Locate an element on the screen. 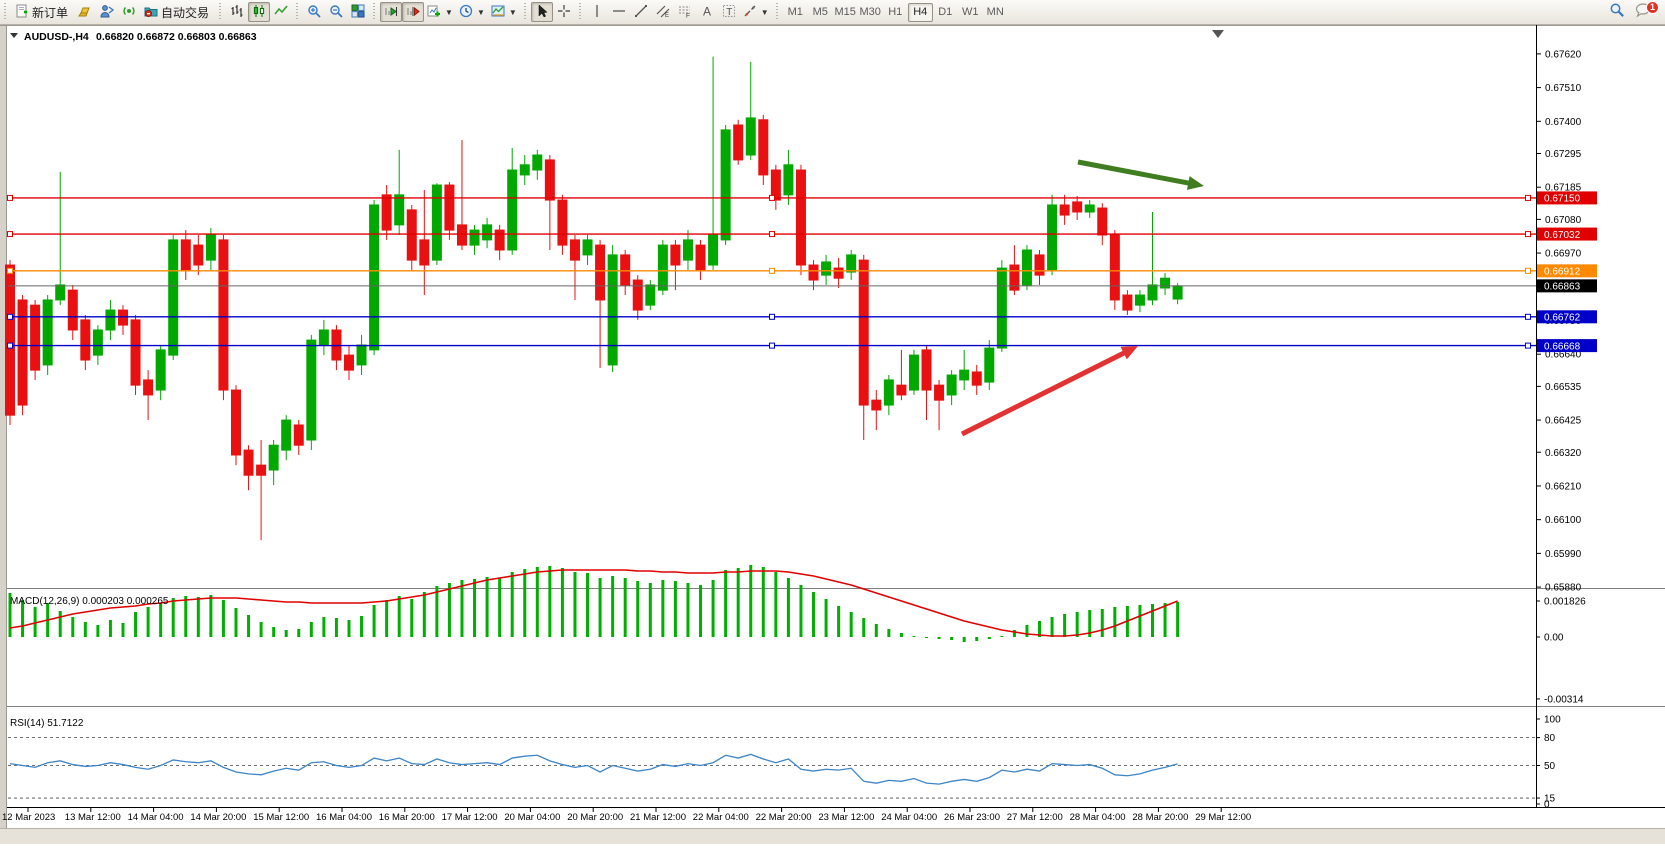 The image size is (1665, 849). price-tick-label: 0.66425 is located at coordinates (1563, 421).